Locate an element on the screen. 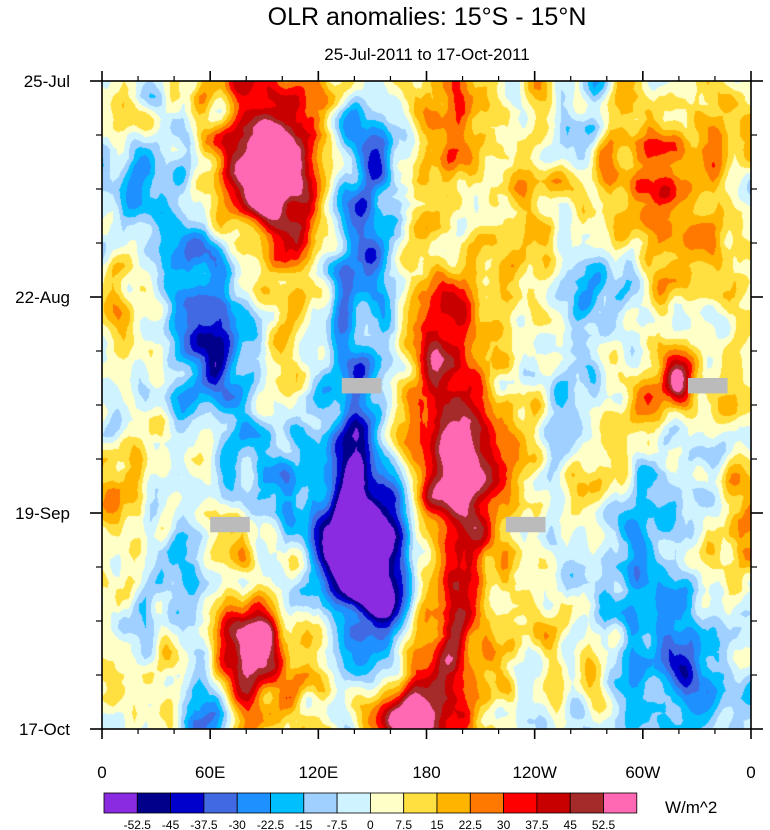  y-tick-label: 25-Jul is located at coordinates (47, 81).